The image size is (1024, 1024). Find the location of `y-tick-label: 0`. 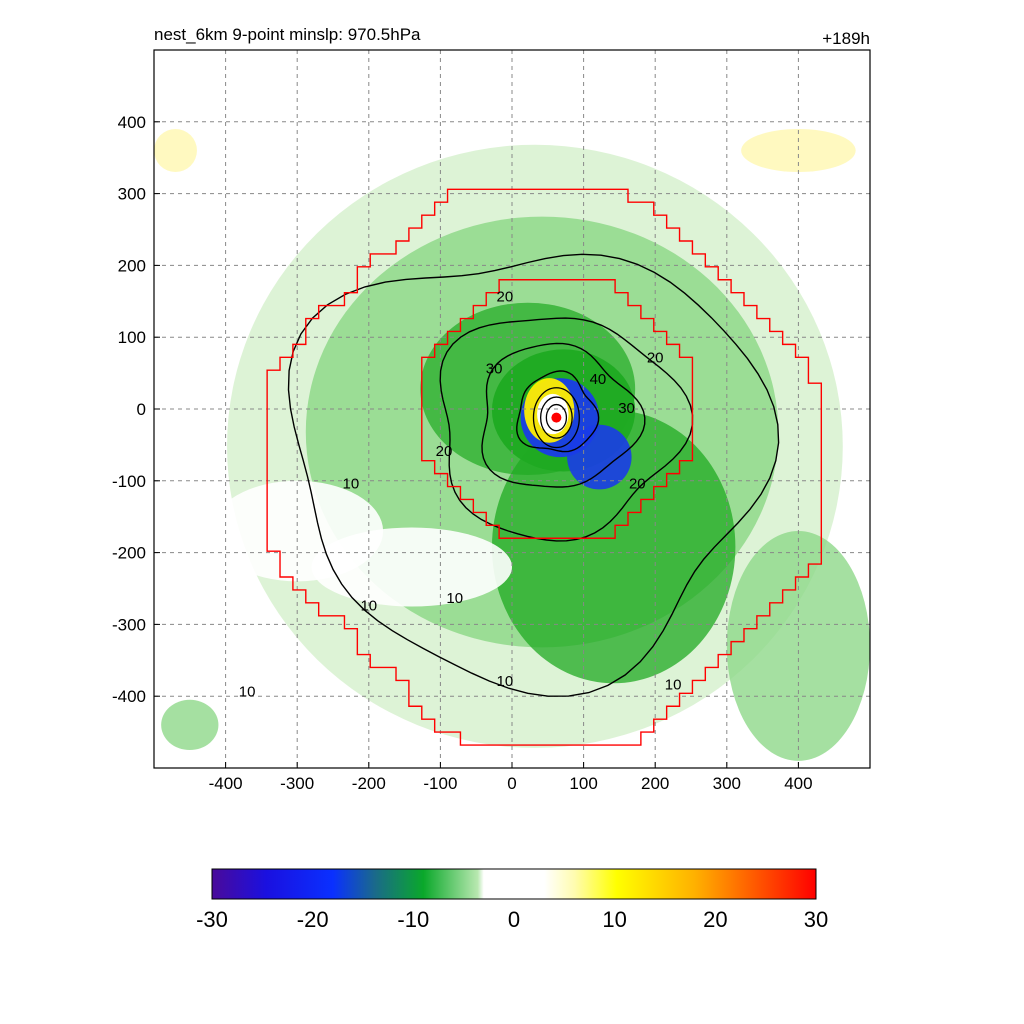

y-tick-label: 0 is located at coordinates (141, 409).